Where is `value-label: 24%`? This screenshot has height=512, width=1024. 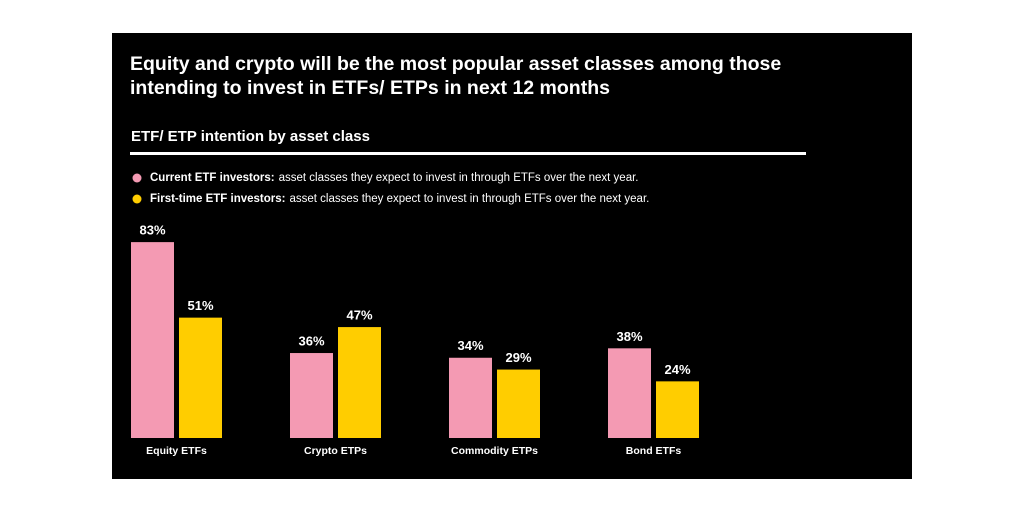
value-label: 24% is located at coordinates (677, 369).